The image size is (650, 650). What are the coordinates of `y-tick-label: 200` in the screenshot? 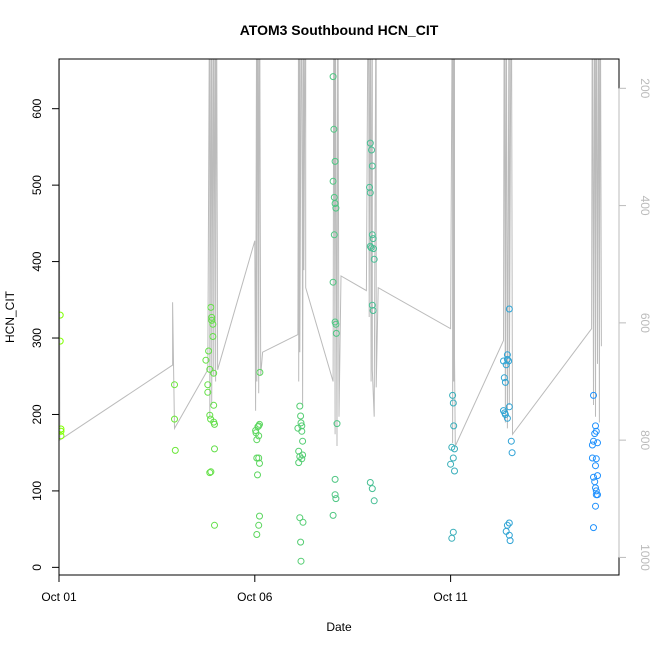 It's located at (37, 414).